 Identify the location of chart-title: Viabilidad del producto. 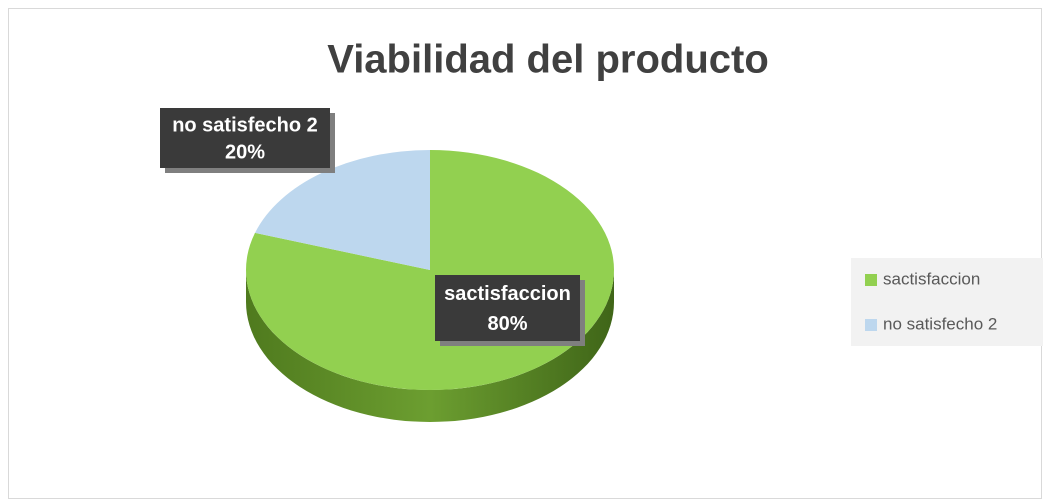
(548, 60).